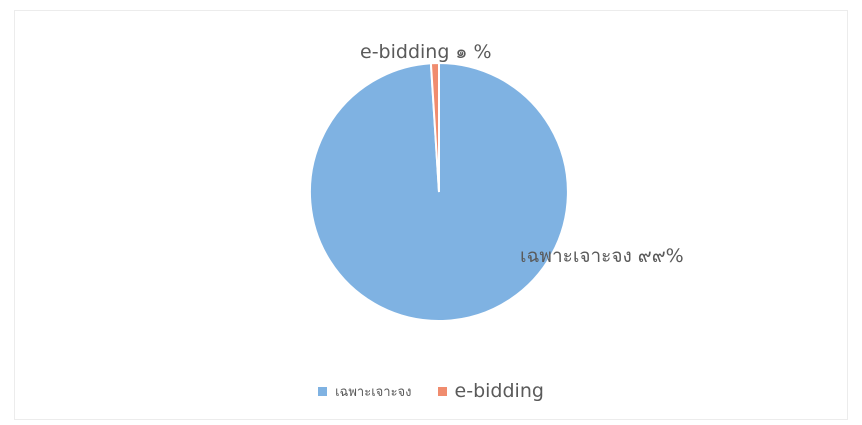 The image size is (862, 425). I want to click on legend-swatch-specific, so click(323, 391).